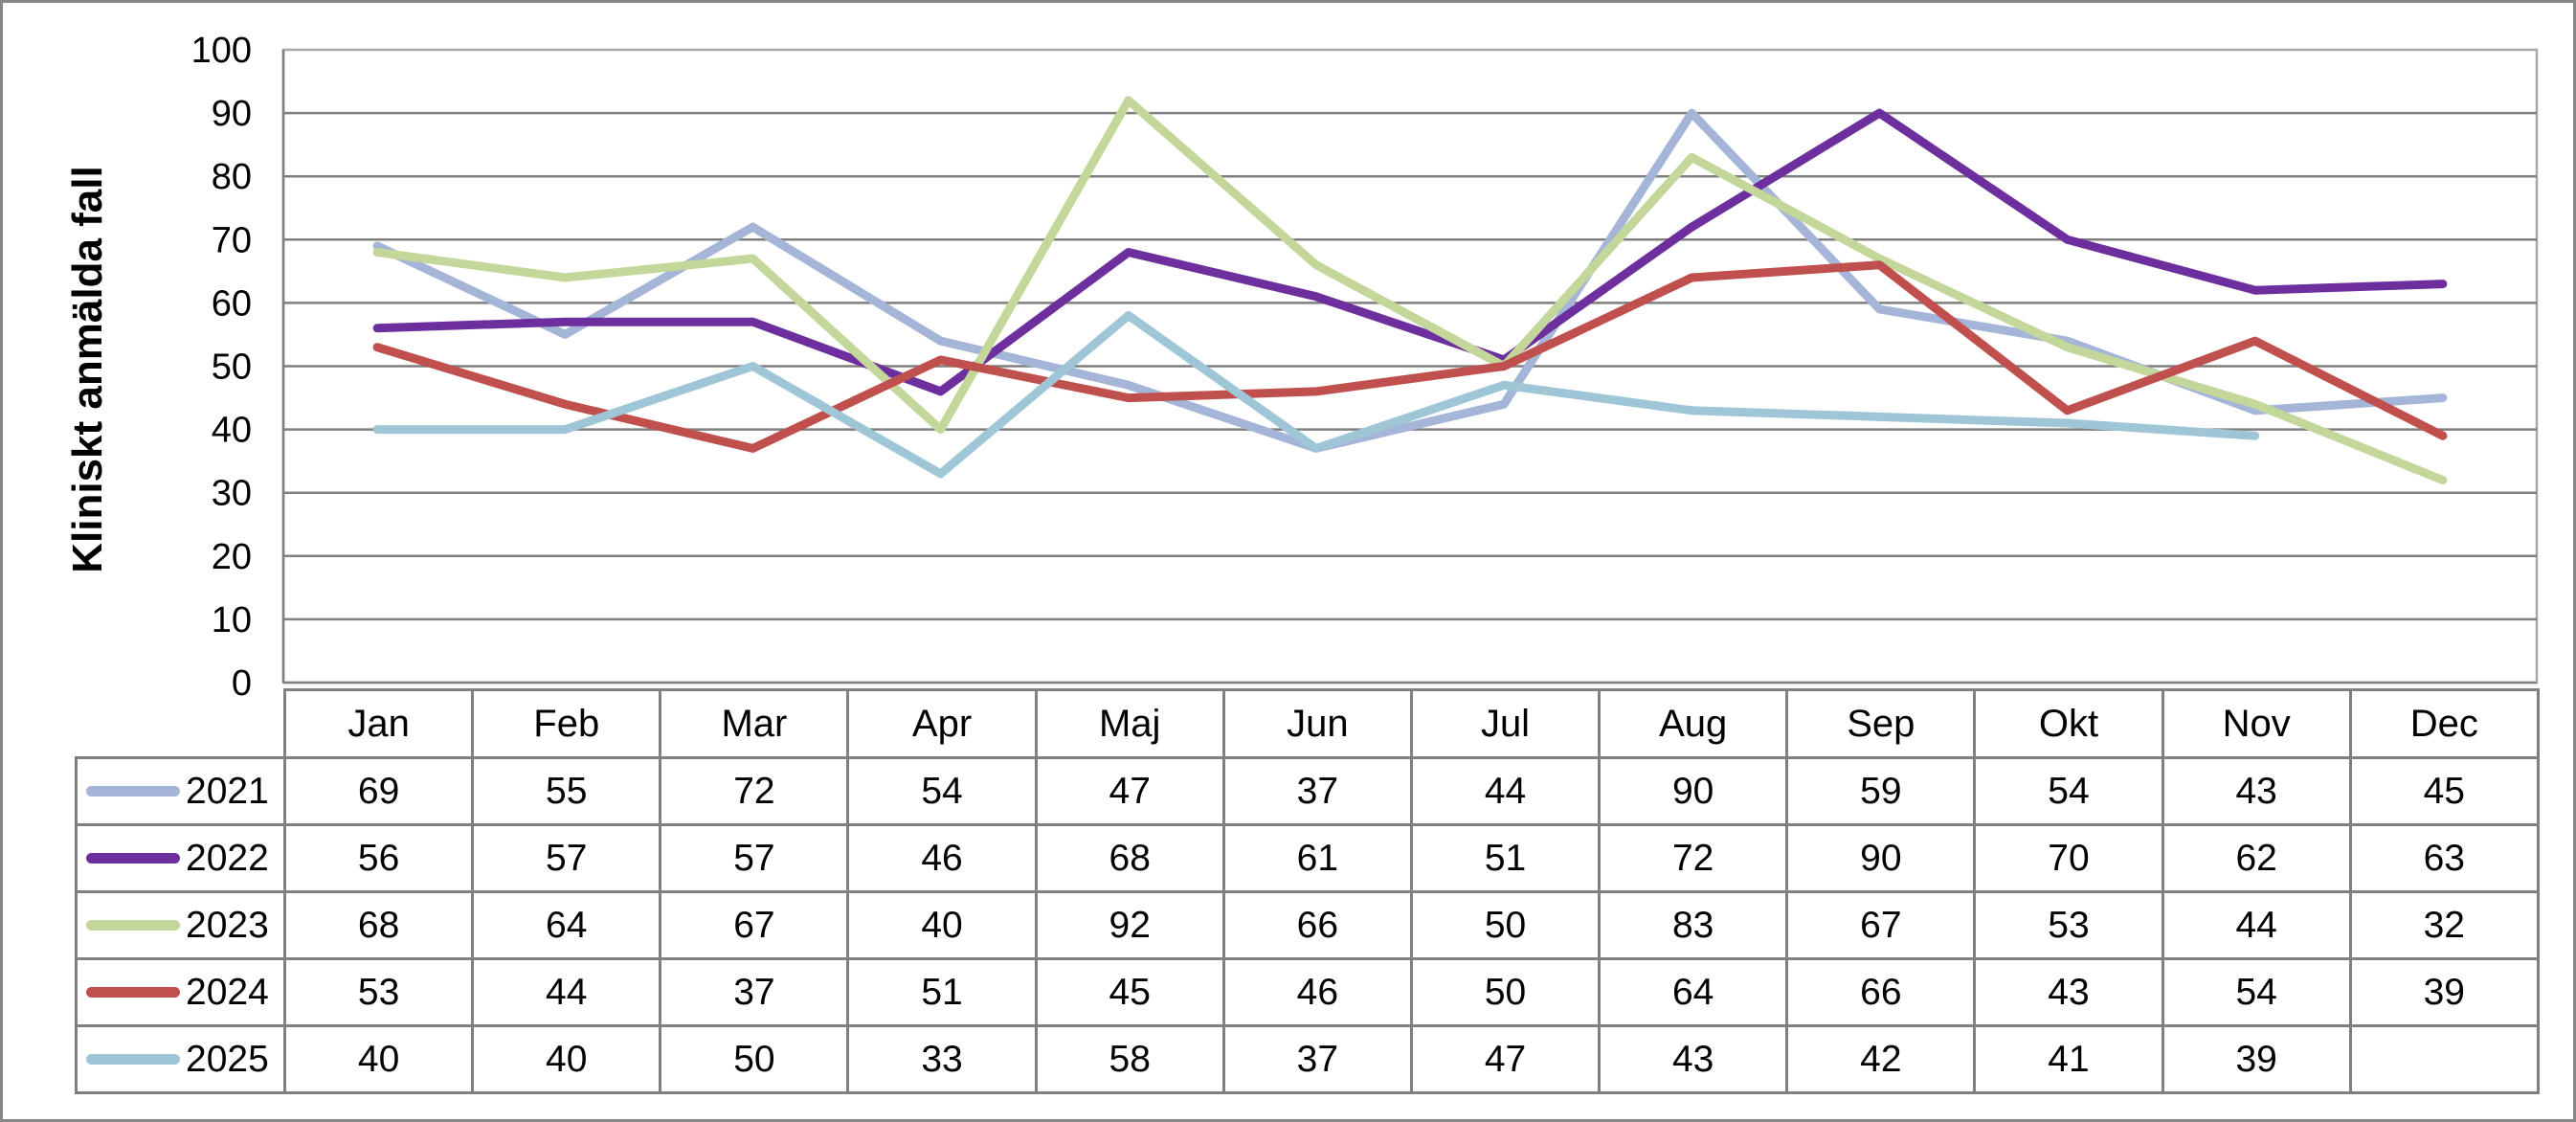 The height and width of the screenshot is (1122, 2576). Describe the element at coordinates (1317, 858) in the screenshot. I see `value-cell: 61` at that location.